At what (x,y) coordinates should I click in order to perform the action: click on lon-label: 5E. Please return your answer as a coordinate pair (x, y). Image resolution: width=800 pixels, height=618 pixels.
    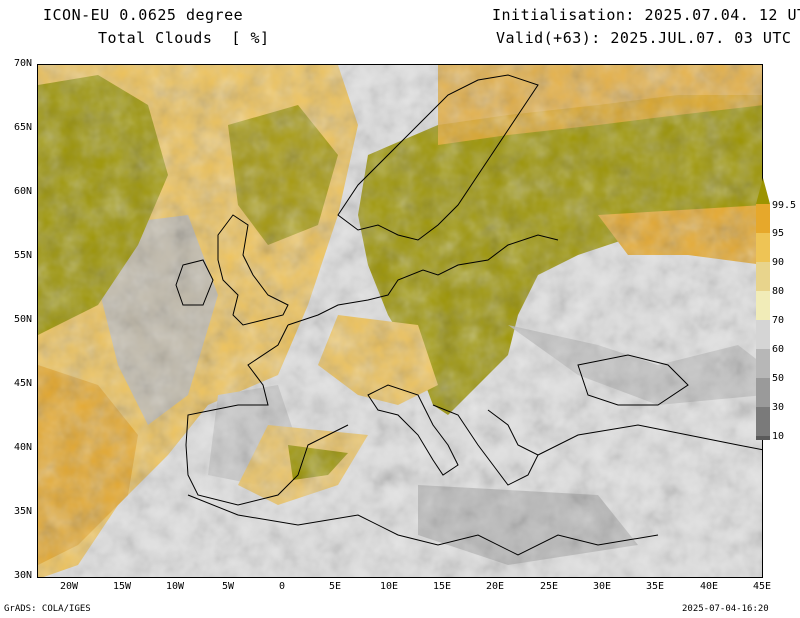
    Looking at the image, I should click on (335, 586).